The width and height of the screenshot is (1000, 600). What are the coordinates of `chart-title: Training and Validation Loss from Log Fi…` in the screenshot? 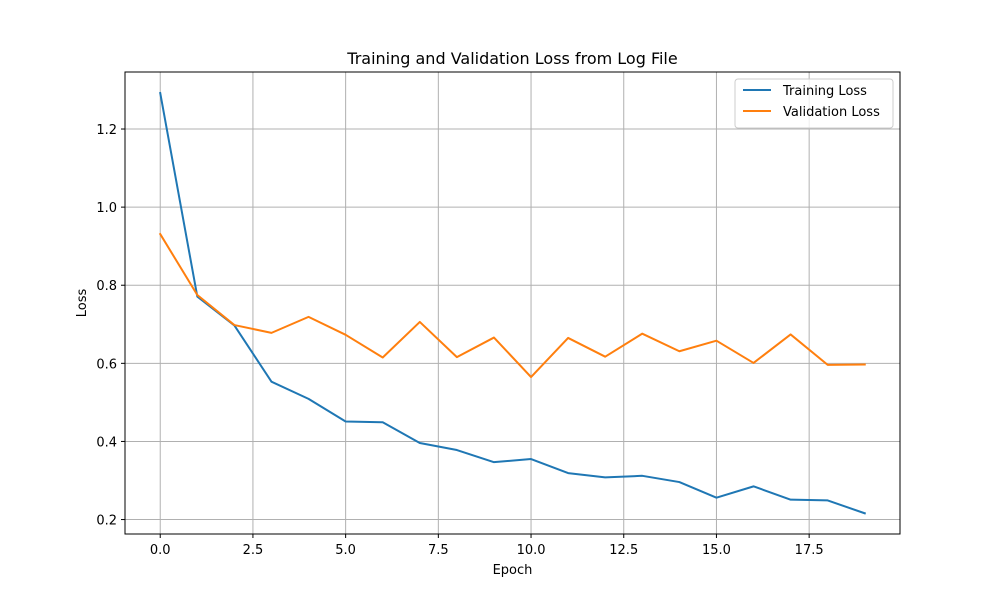 It's located at (511, 58).